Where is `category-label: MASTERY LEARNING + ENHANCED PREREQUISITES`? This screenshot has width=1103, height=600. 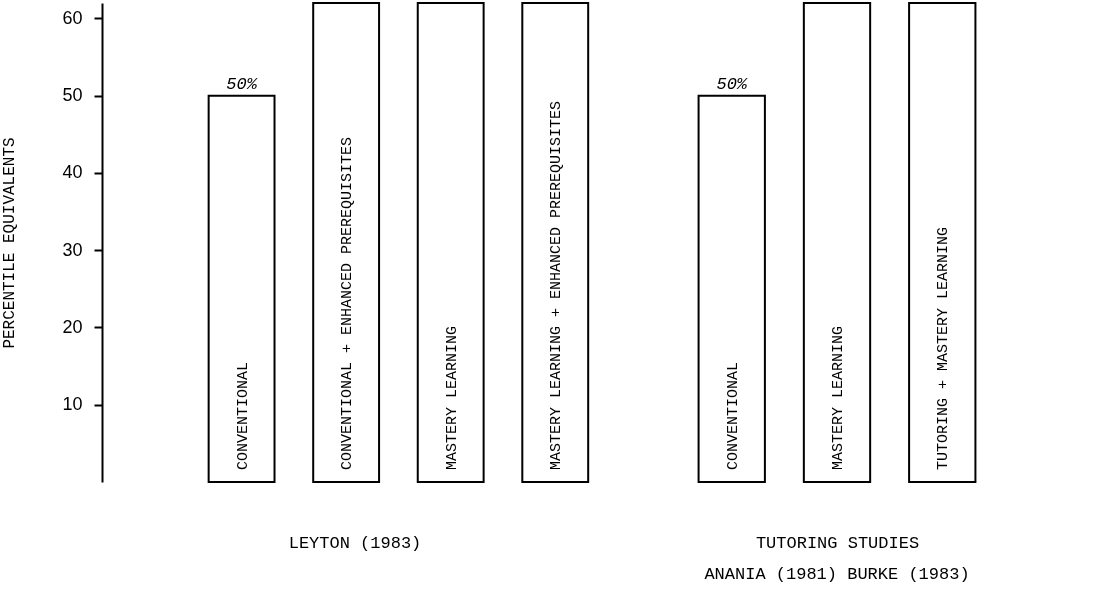 category-label: MASTERY LEARNING + ENHANCED PREREQUISITES is located at coordinates (557, 285).